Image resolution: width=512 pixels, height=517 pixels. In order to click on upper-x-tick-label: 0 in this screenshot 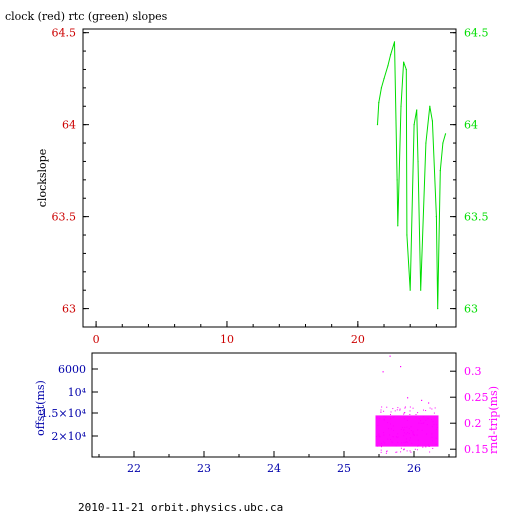, I will do `click(96, 339)`.